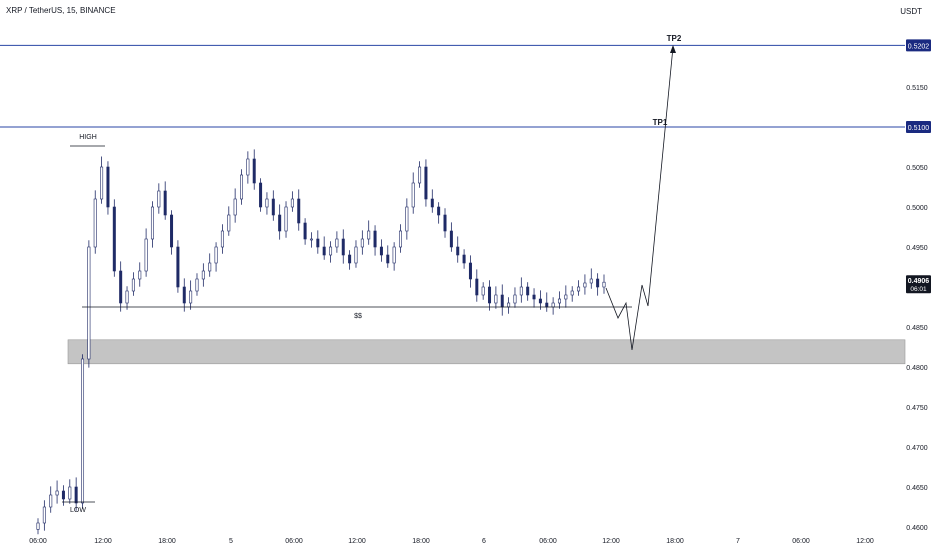 Image resolution: width=932 pixels, height=550 pixels. I want to click on projection-arrowhead, so click(673, 49).